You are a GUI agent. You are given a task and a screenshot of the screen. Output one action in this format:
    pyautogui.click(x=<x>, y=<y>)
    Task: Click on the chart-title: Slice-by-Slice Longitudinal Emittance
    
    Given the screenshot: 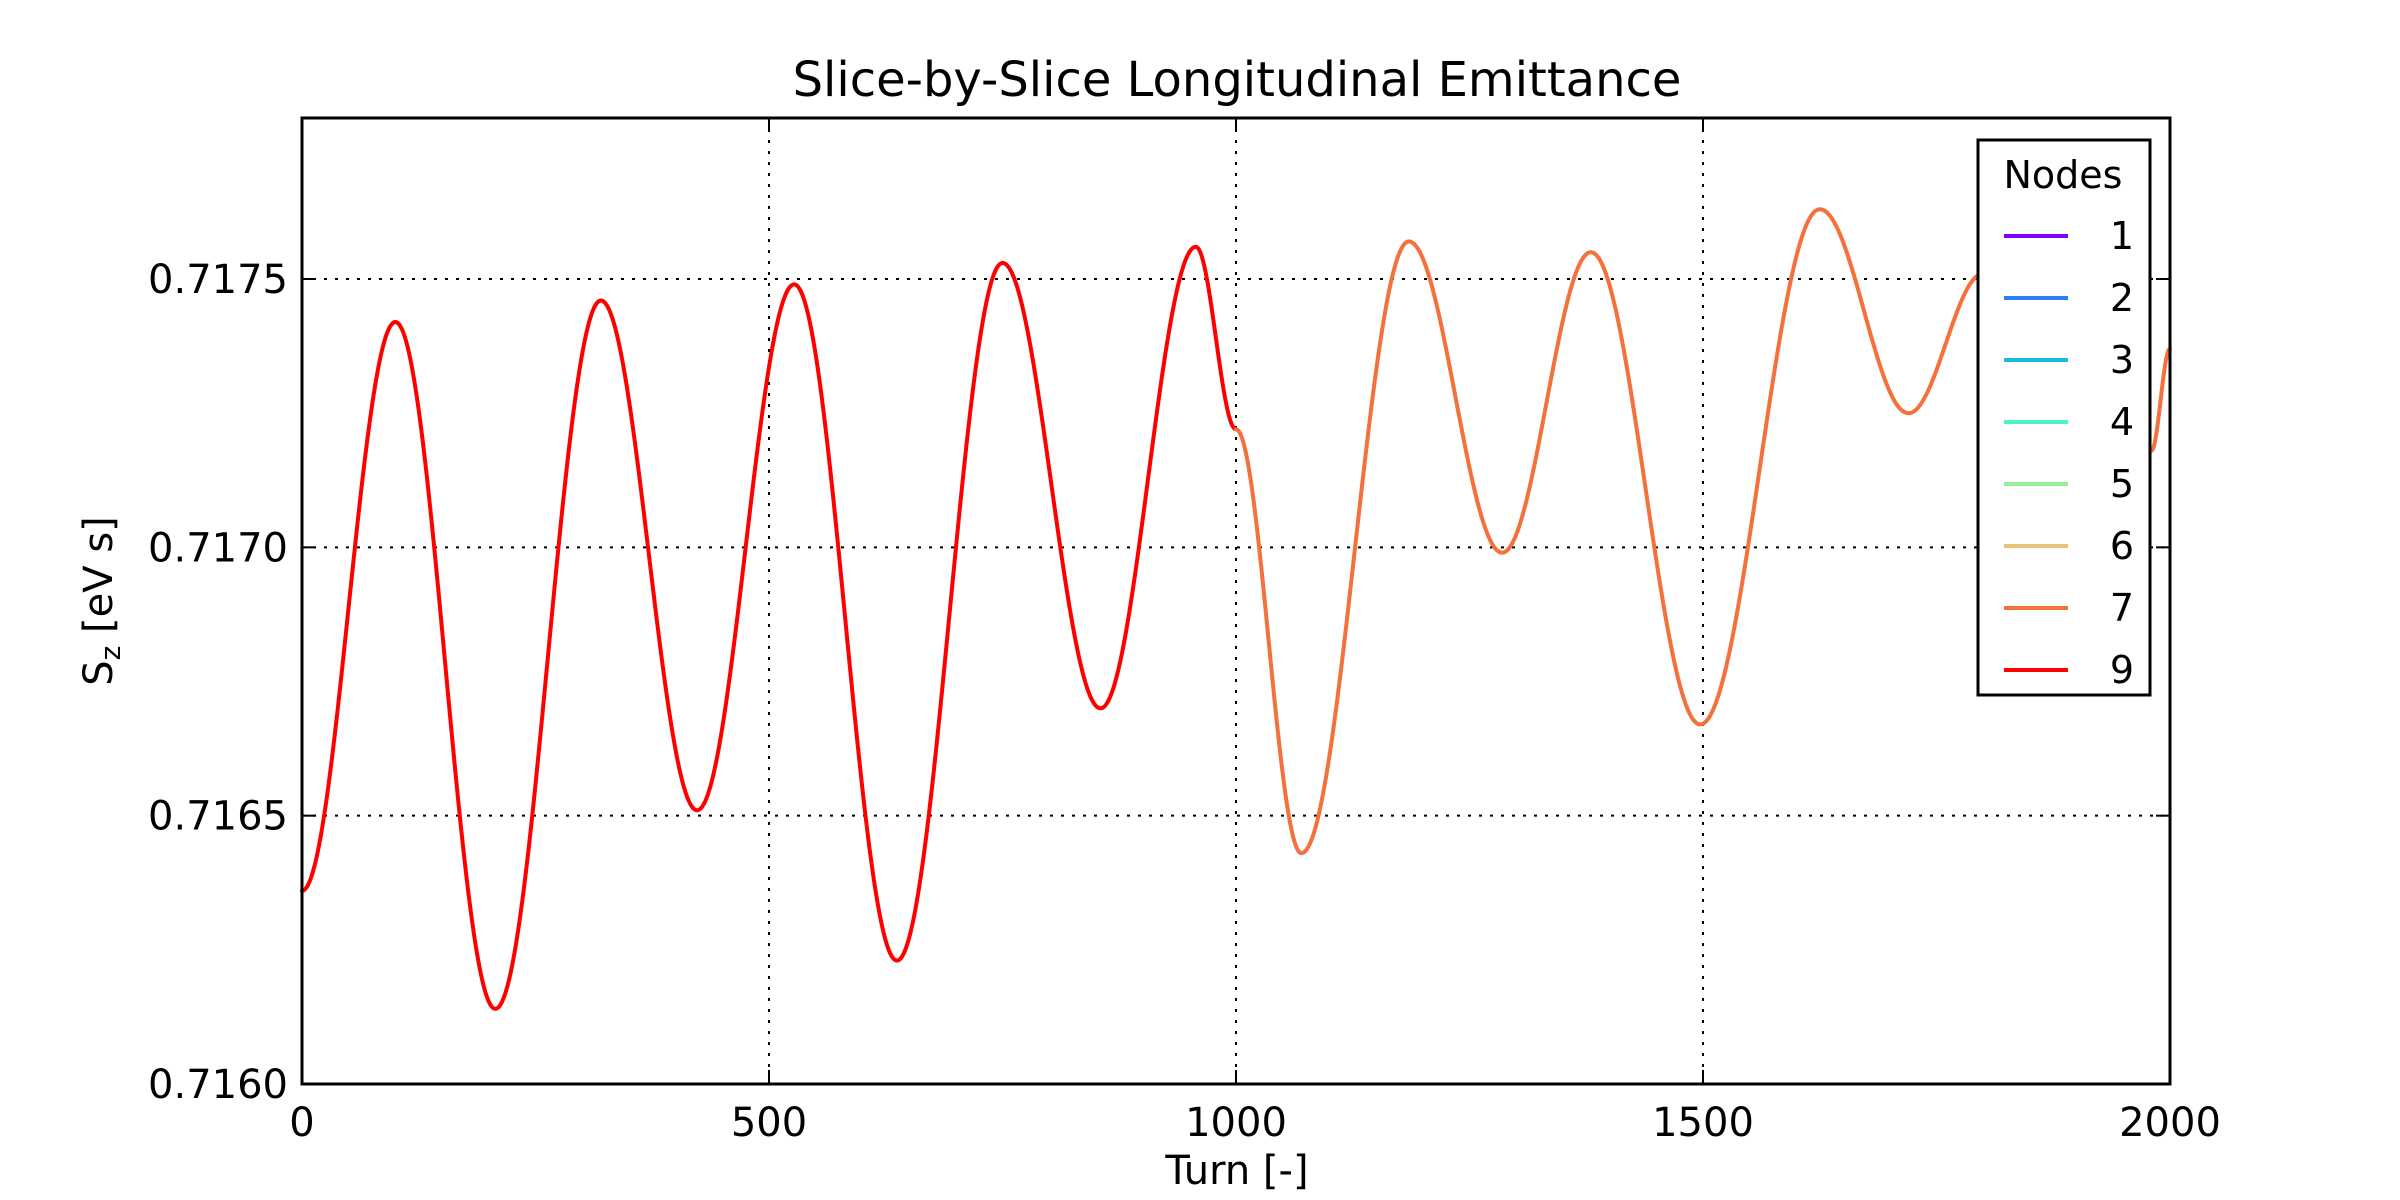 What is the action you would take?
    pyautogui.click(x=1237, y=80)
    